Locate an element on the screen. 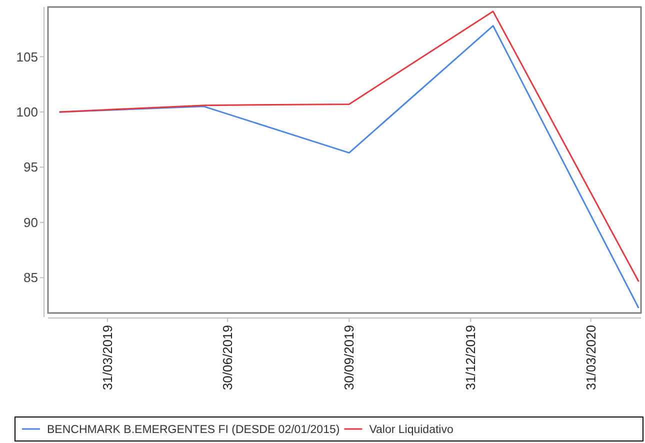 The height and width of the screenshot is (443, 645). y-tick-label: 90 is located at coordinates (31, 222).